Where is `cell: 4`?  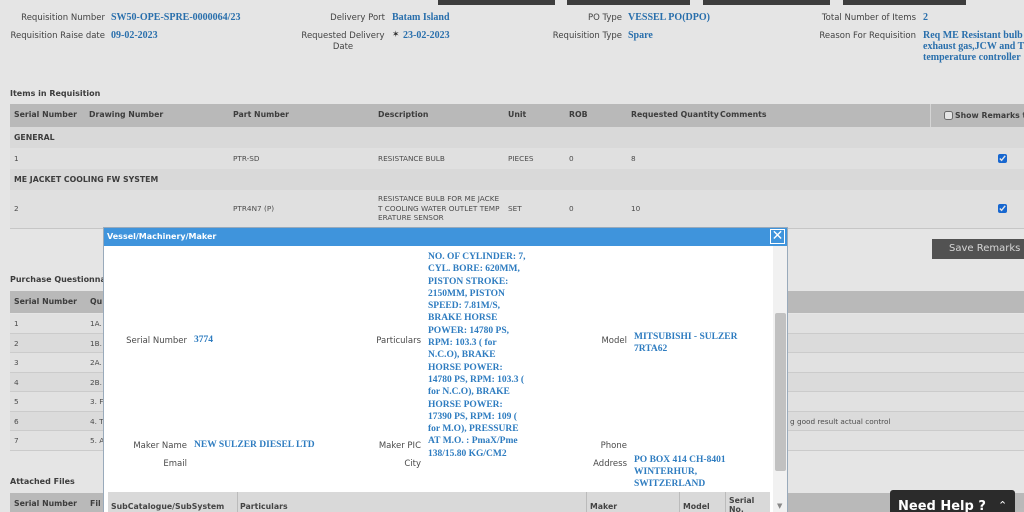
cell: 4 is located at coordinates (16, 382).